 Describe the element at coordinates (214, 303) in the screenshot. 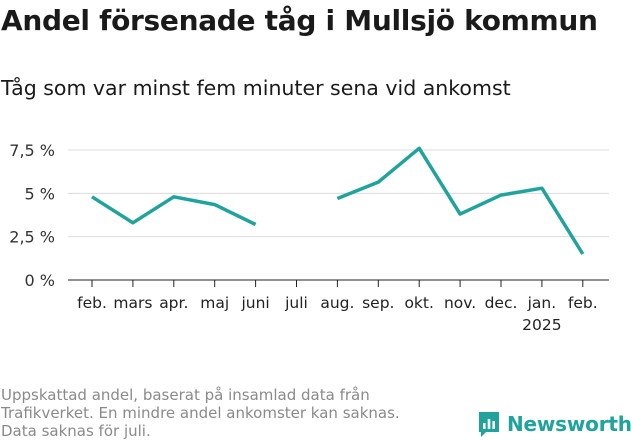

I see `x-tick-label: maj` at that location.